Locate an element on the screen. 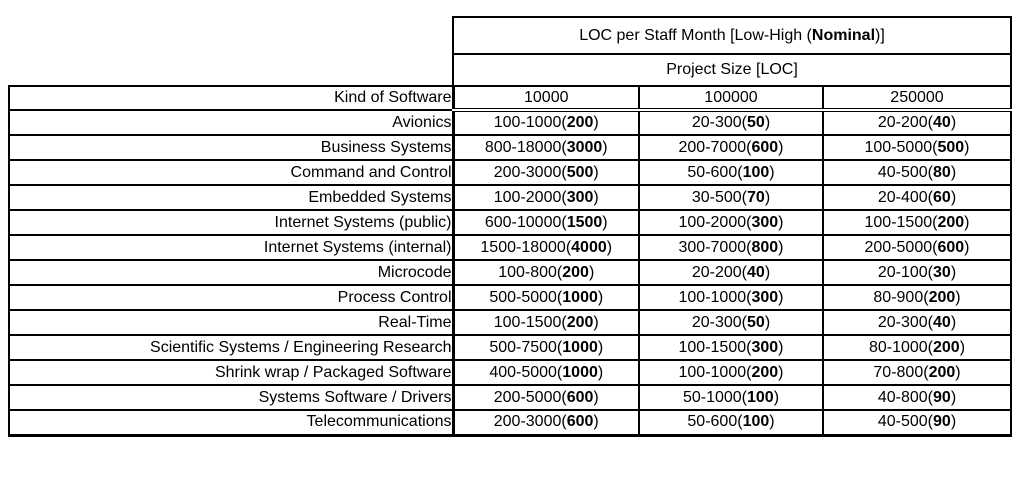  column-header-row: Kind of Software 10000 100000 250000 is located at coordinates (510, 98).